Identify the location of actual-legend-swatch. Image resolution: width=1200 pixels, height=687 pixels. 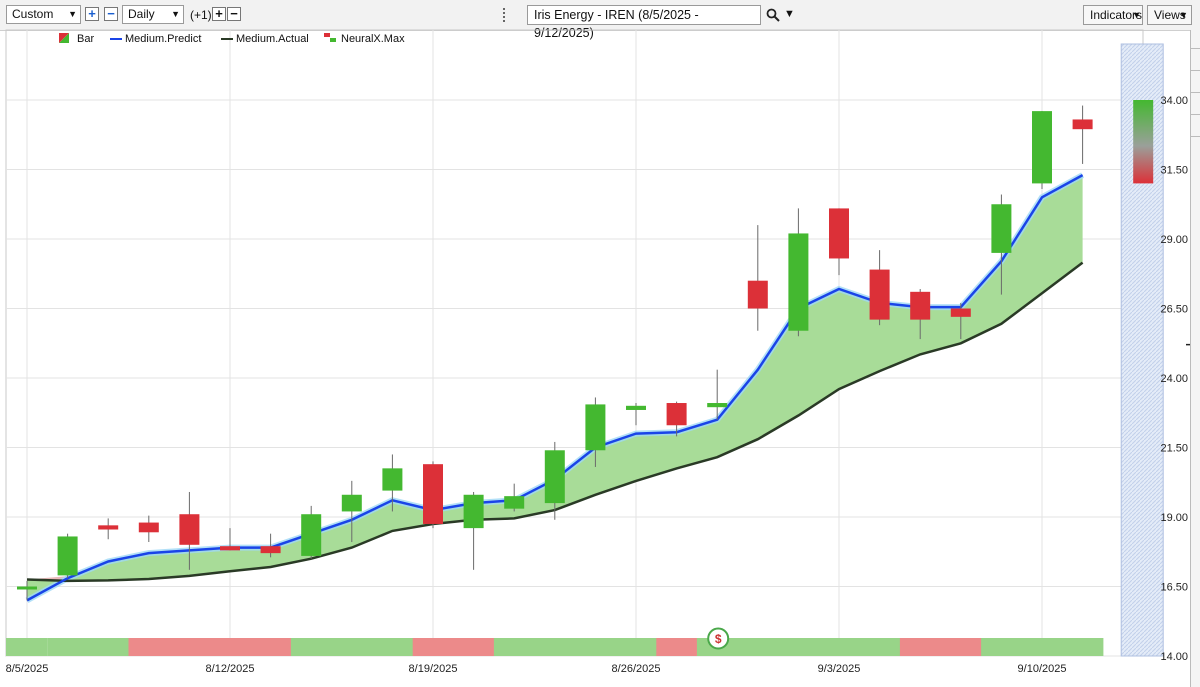
(227, 39).